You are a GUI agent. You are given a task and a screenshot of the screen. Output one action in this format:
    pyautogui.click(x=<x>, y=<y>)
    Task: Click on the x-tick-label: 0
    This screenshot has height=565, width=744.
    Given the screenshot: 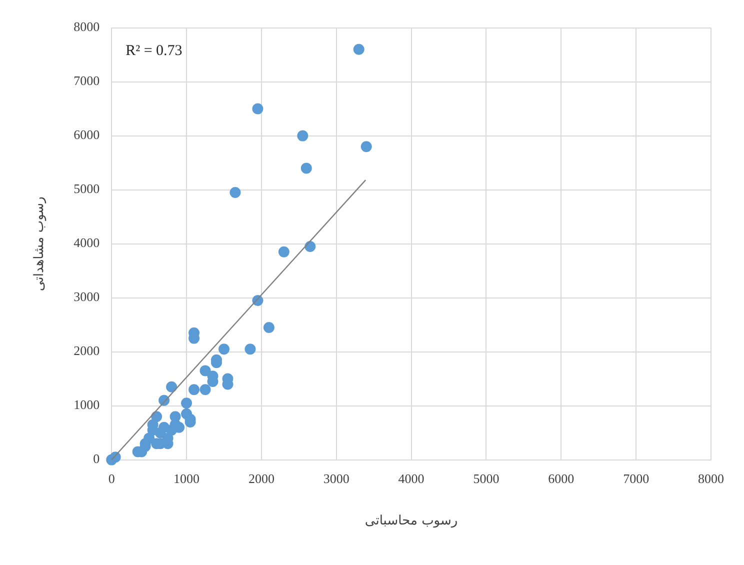 What is the action you would take?
    pyautogui.click(x=111, y=478)
    